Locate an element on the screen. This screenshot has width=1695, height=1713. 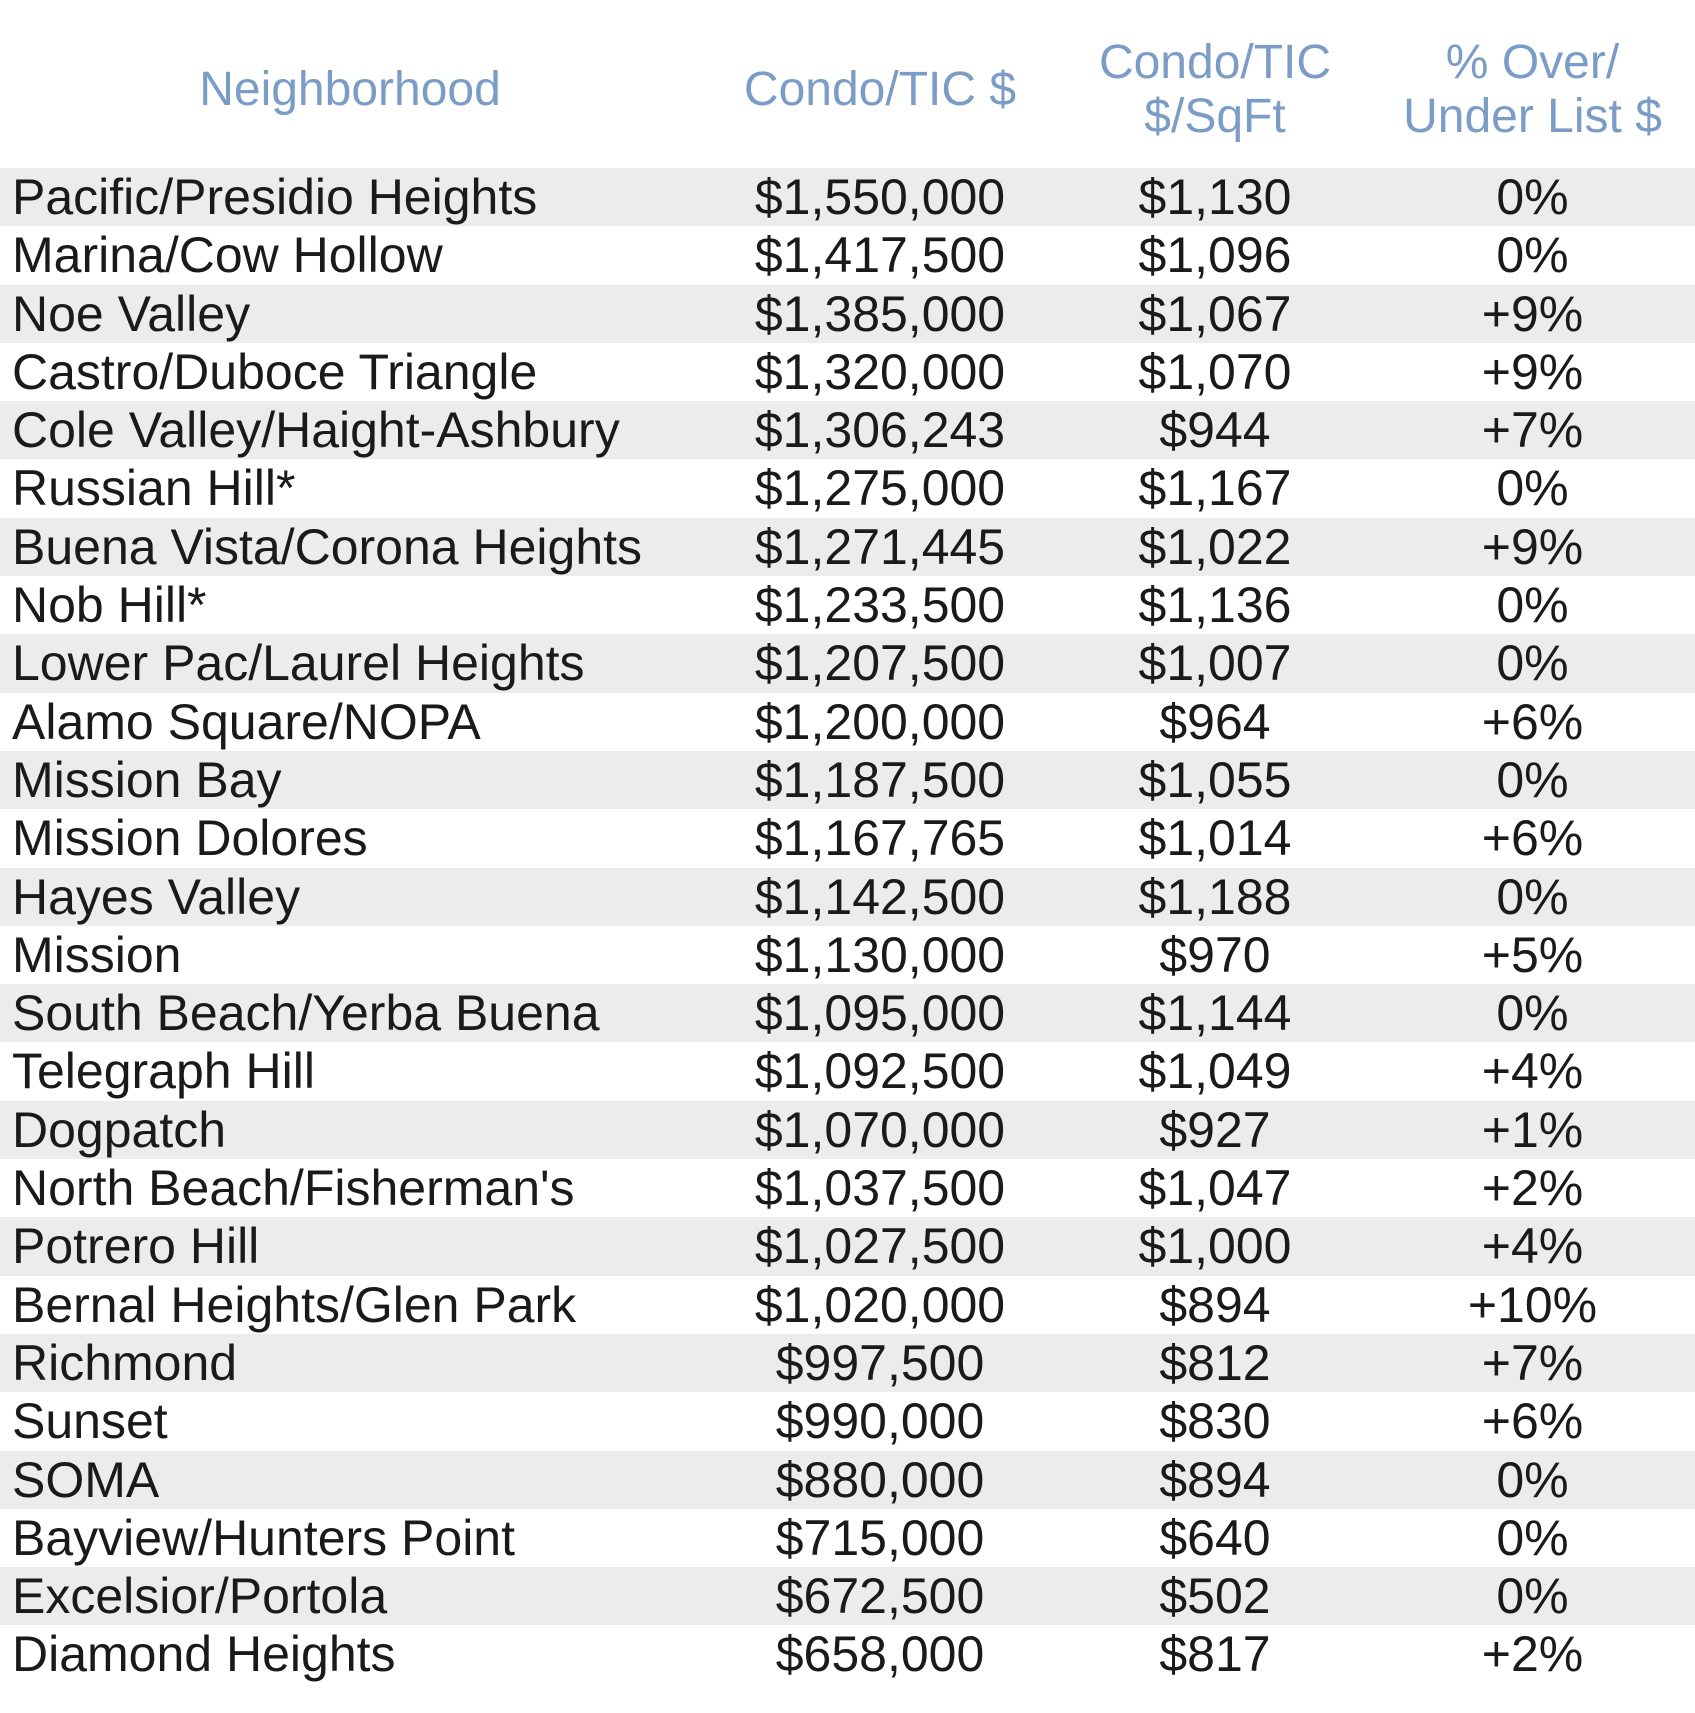
header-neighborhood-label: Neighborhood is located at coordinates (350, 89).